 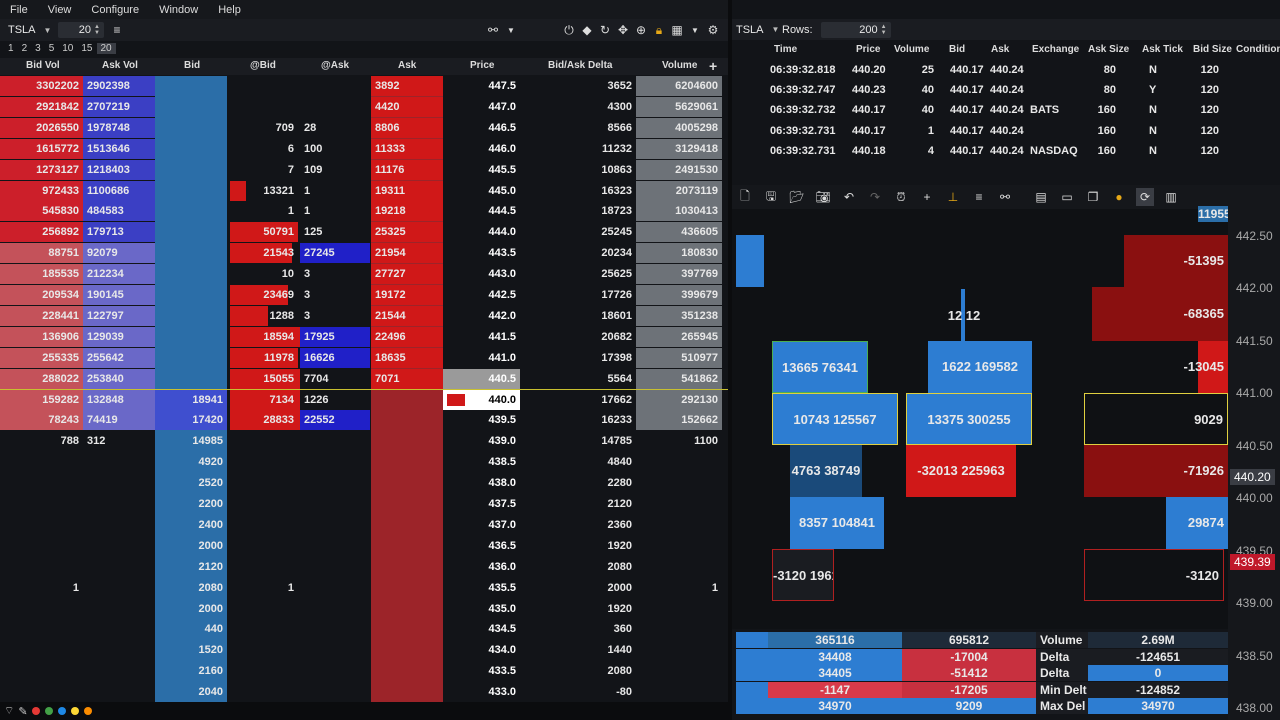 I want to click on color-icon: ●, so click(x=1119, y=197).